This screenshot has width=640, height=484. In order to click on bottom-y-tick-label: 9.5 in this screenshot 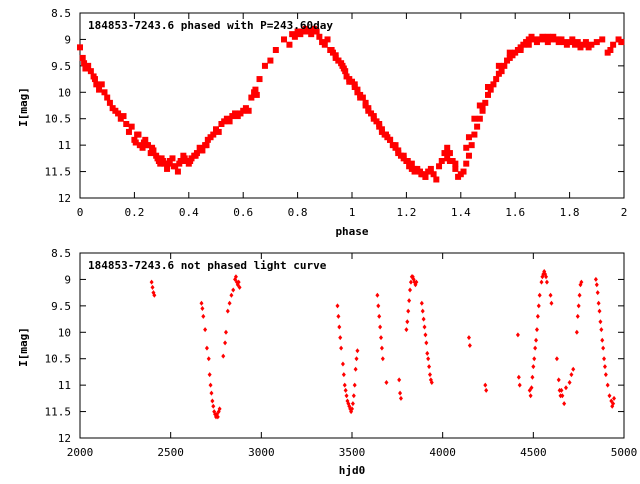, I will do `click(61, 306)`.